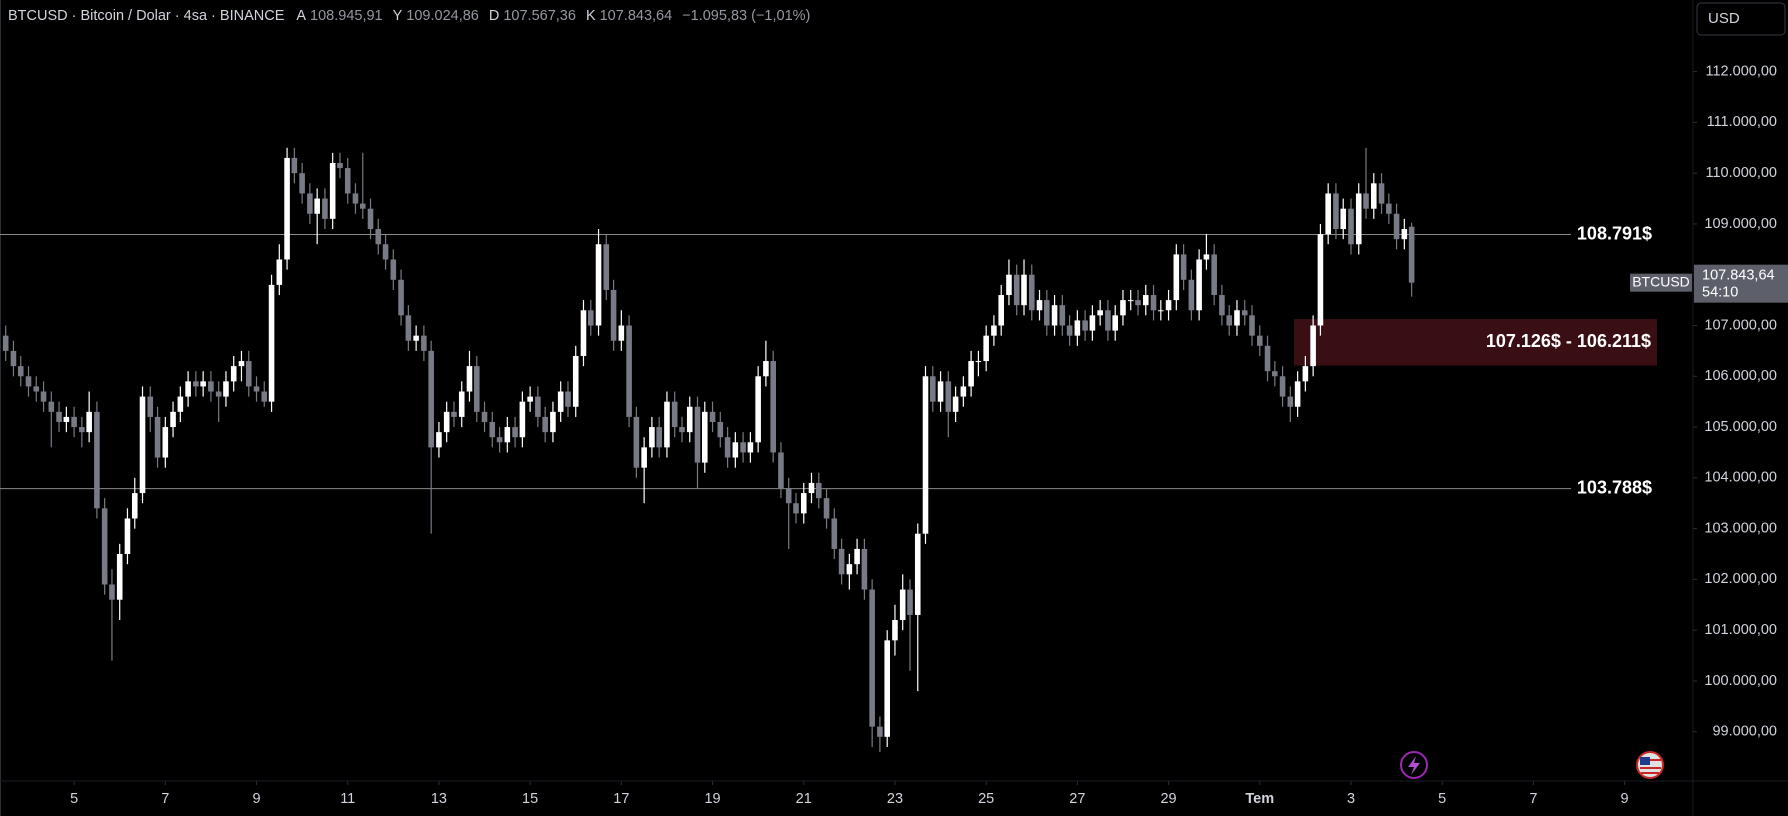 Image resolution: width=1788 pixels, height=816 pixels. What do you see at coordinates (804, 799) in the screenshot?
I see `x-tick-label: 21` at bounding box center [804, 799].